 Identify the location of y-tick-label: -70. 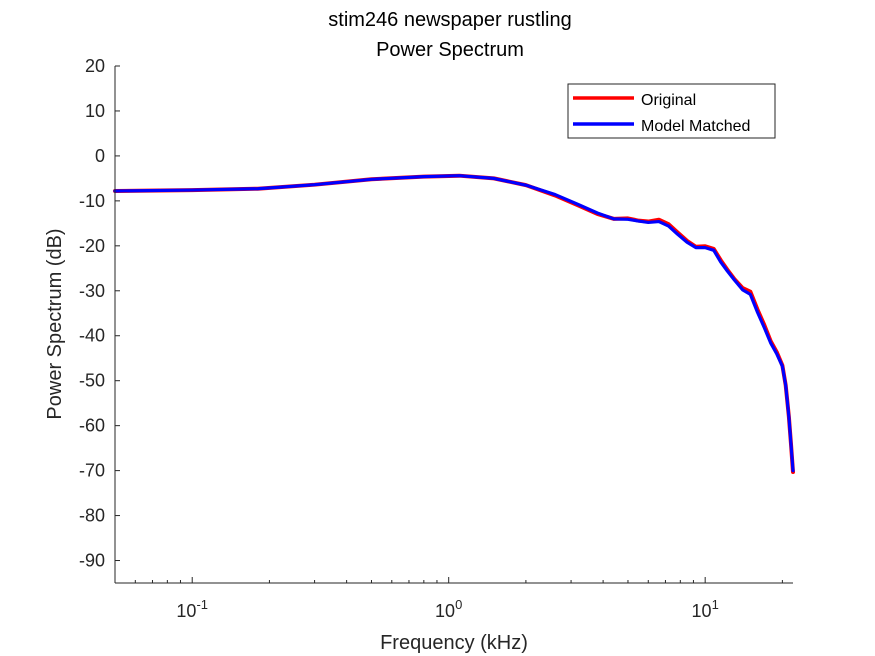
(92, 471).